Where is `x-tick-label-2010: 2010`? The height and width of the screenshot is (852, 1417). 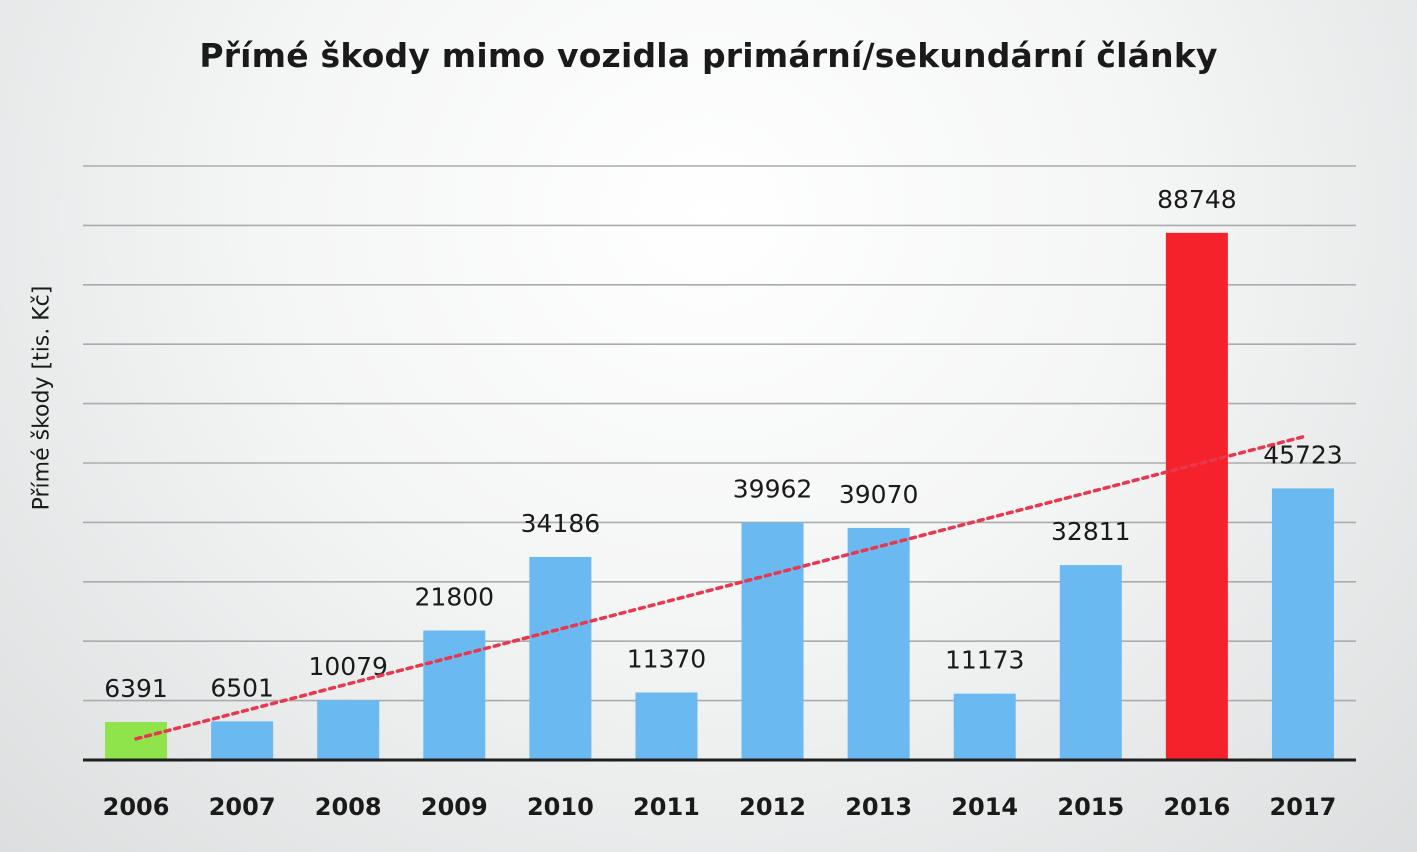
x-tick-label-2010: 2010 is located at coordinates (560, 807).